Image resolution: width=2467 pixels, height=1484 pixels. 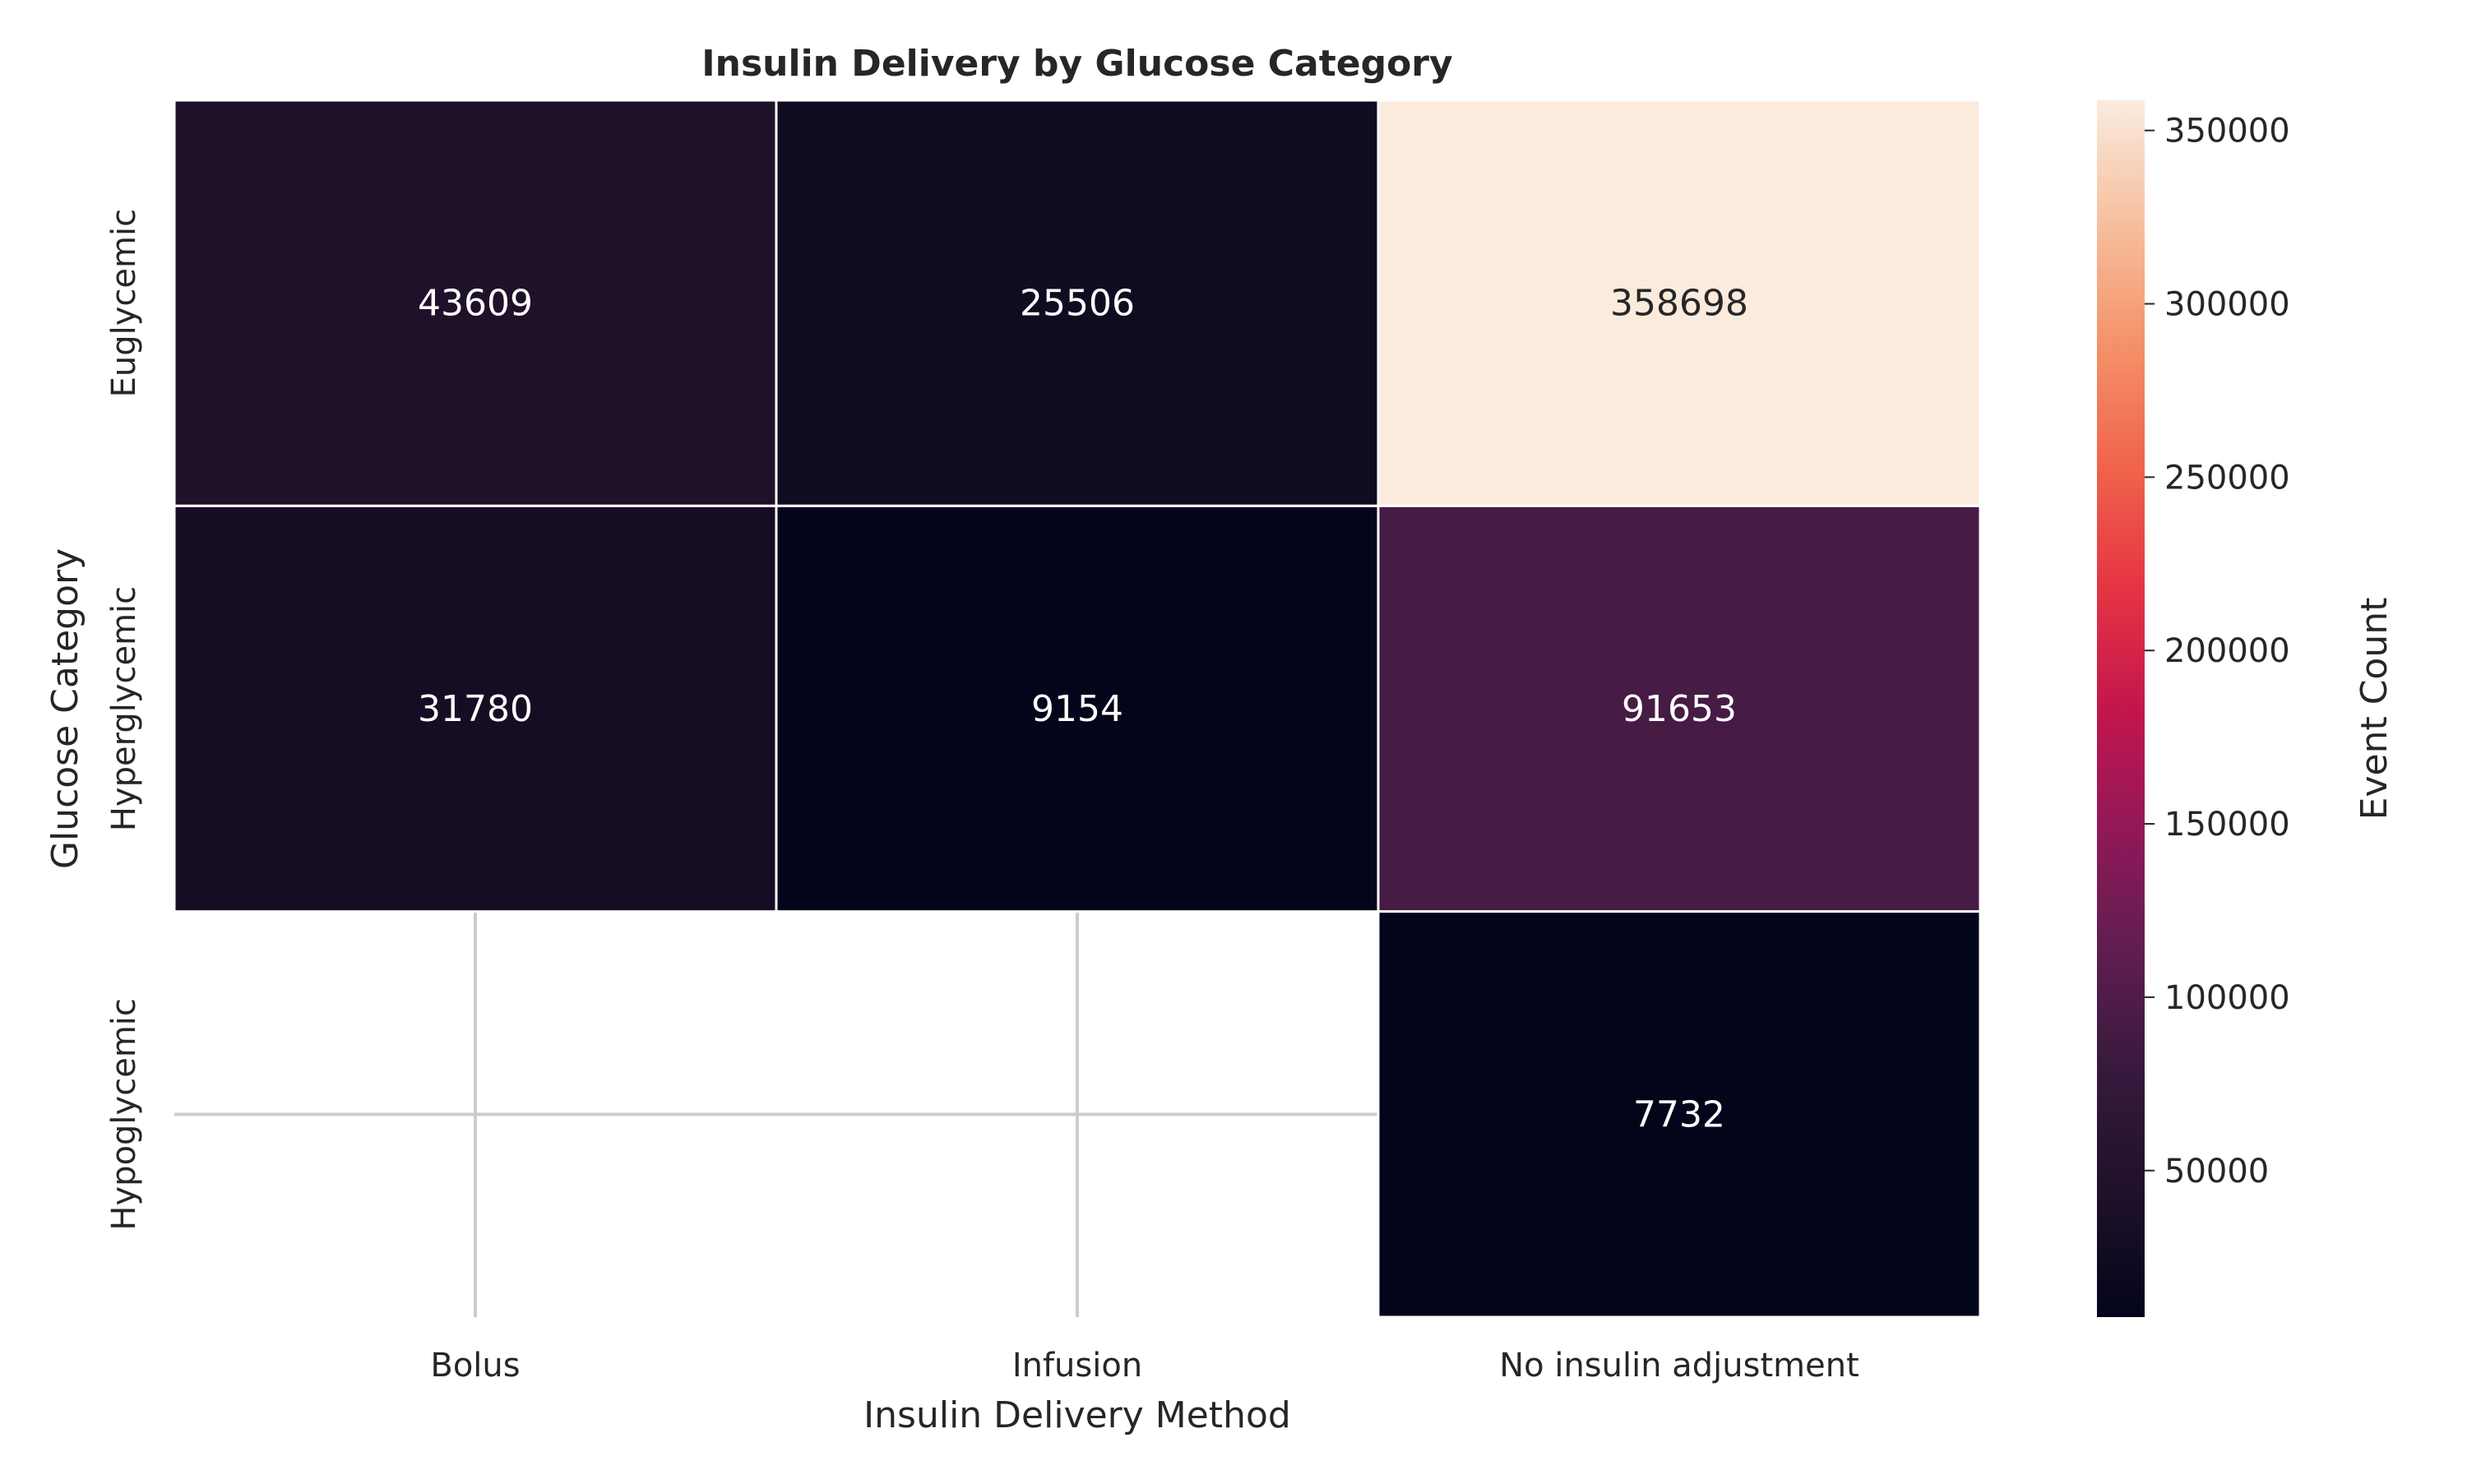 I want to click on cell-value-label: 43609, so click(x=476, y=304).